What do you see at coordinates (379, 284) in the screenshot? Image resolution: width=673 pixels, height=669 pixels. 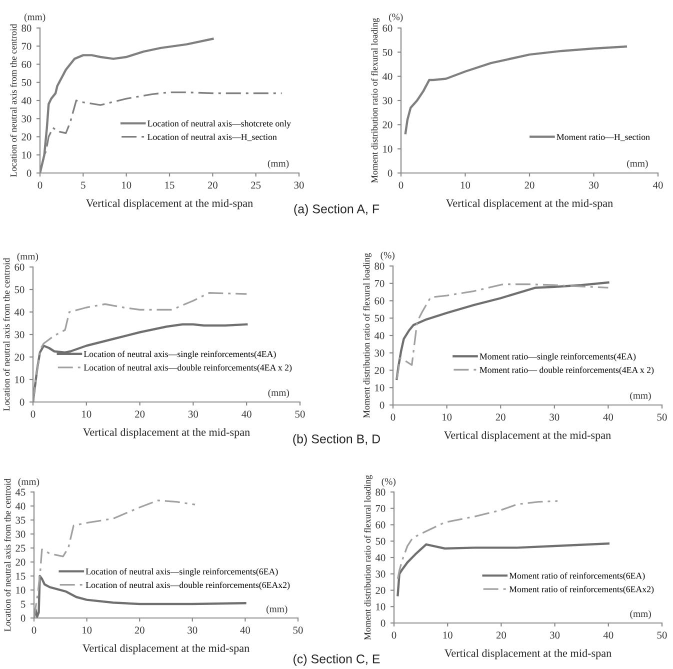 I see `y-tick-label: 70` at bounding box center [379, 284].